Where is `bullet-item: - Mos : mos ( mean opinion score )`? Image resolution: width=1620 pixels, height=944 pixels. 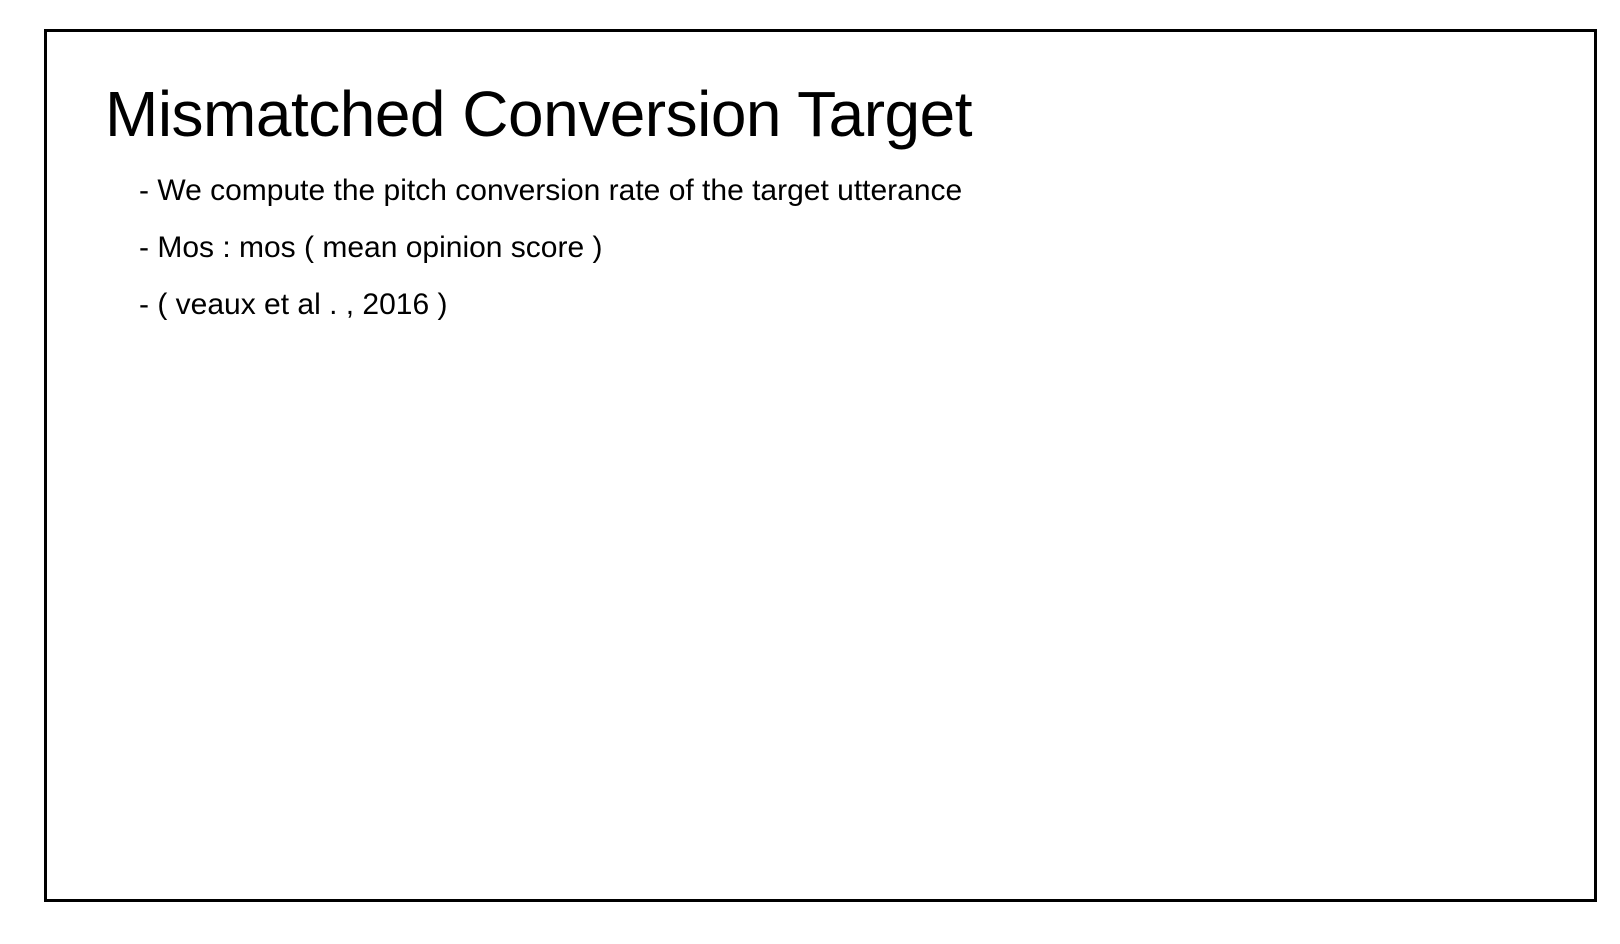
bullet-item: - Mos : mos ( mean opinion score ) is located at coordinates (371, 247).